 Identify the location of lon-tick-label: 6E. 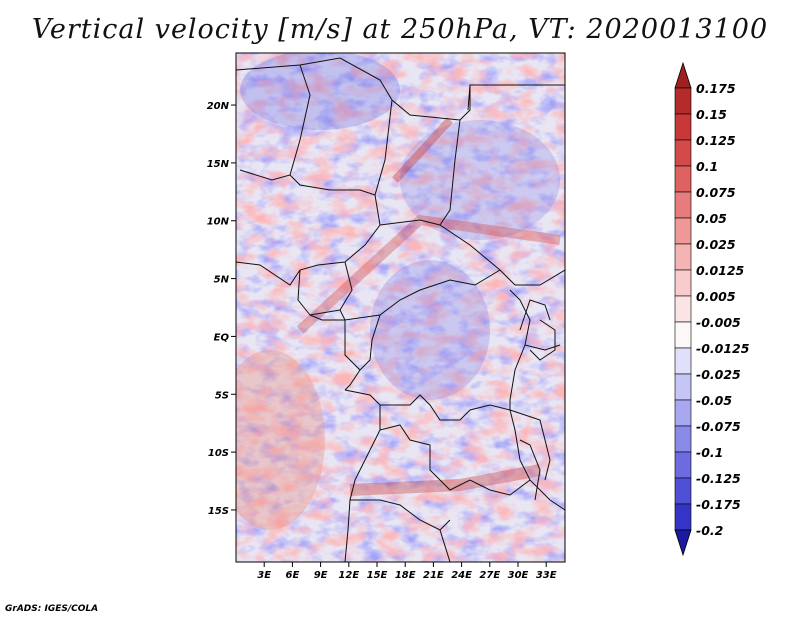
(293, 575).